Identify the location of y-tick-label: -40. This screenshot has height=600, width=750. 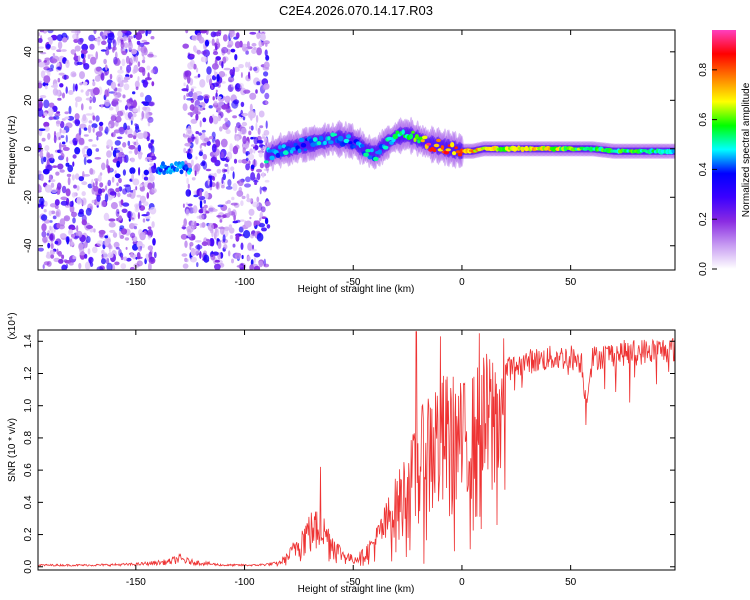
(28, 245).